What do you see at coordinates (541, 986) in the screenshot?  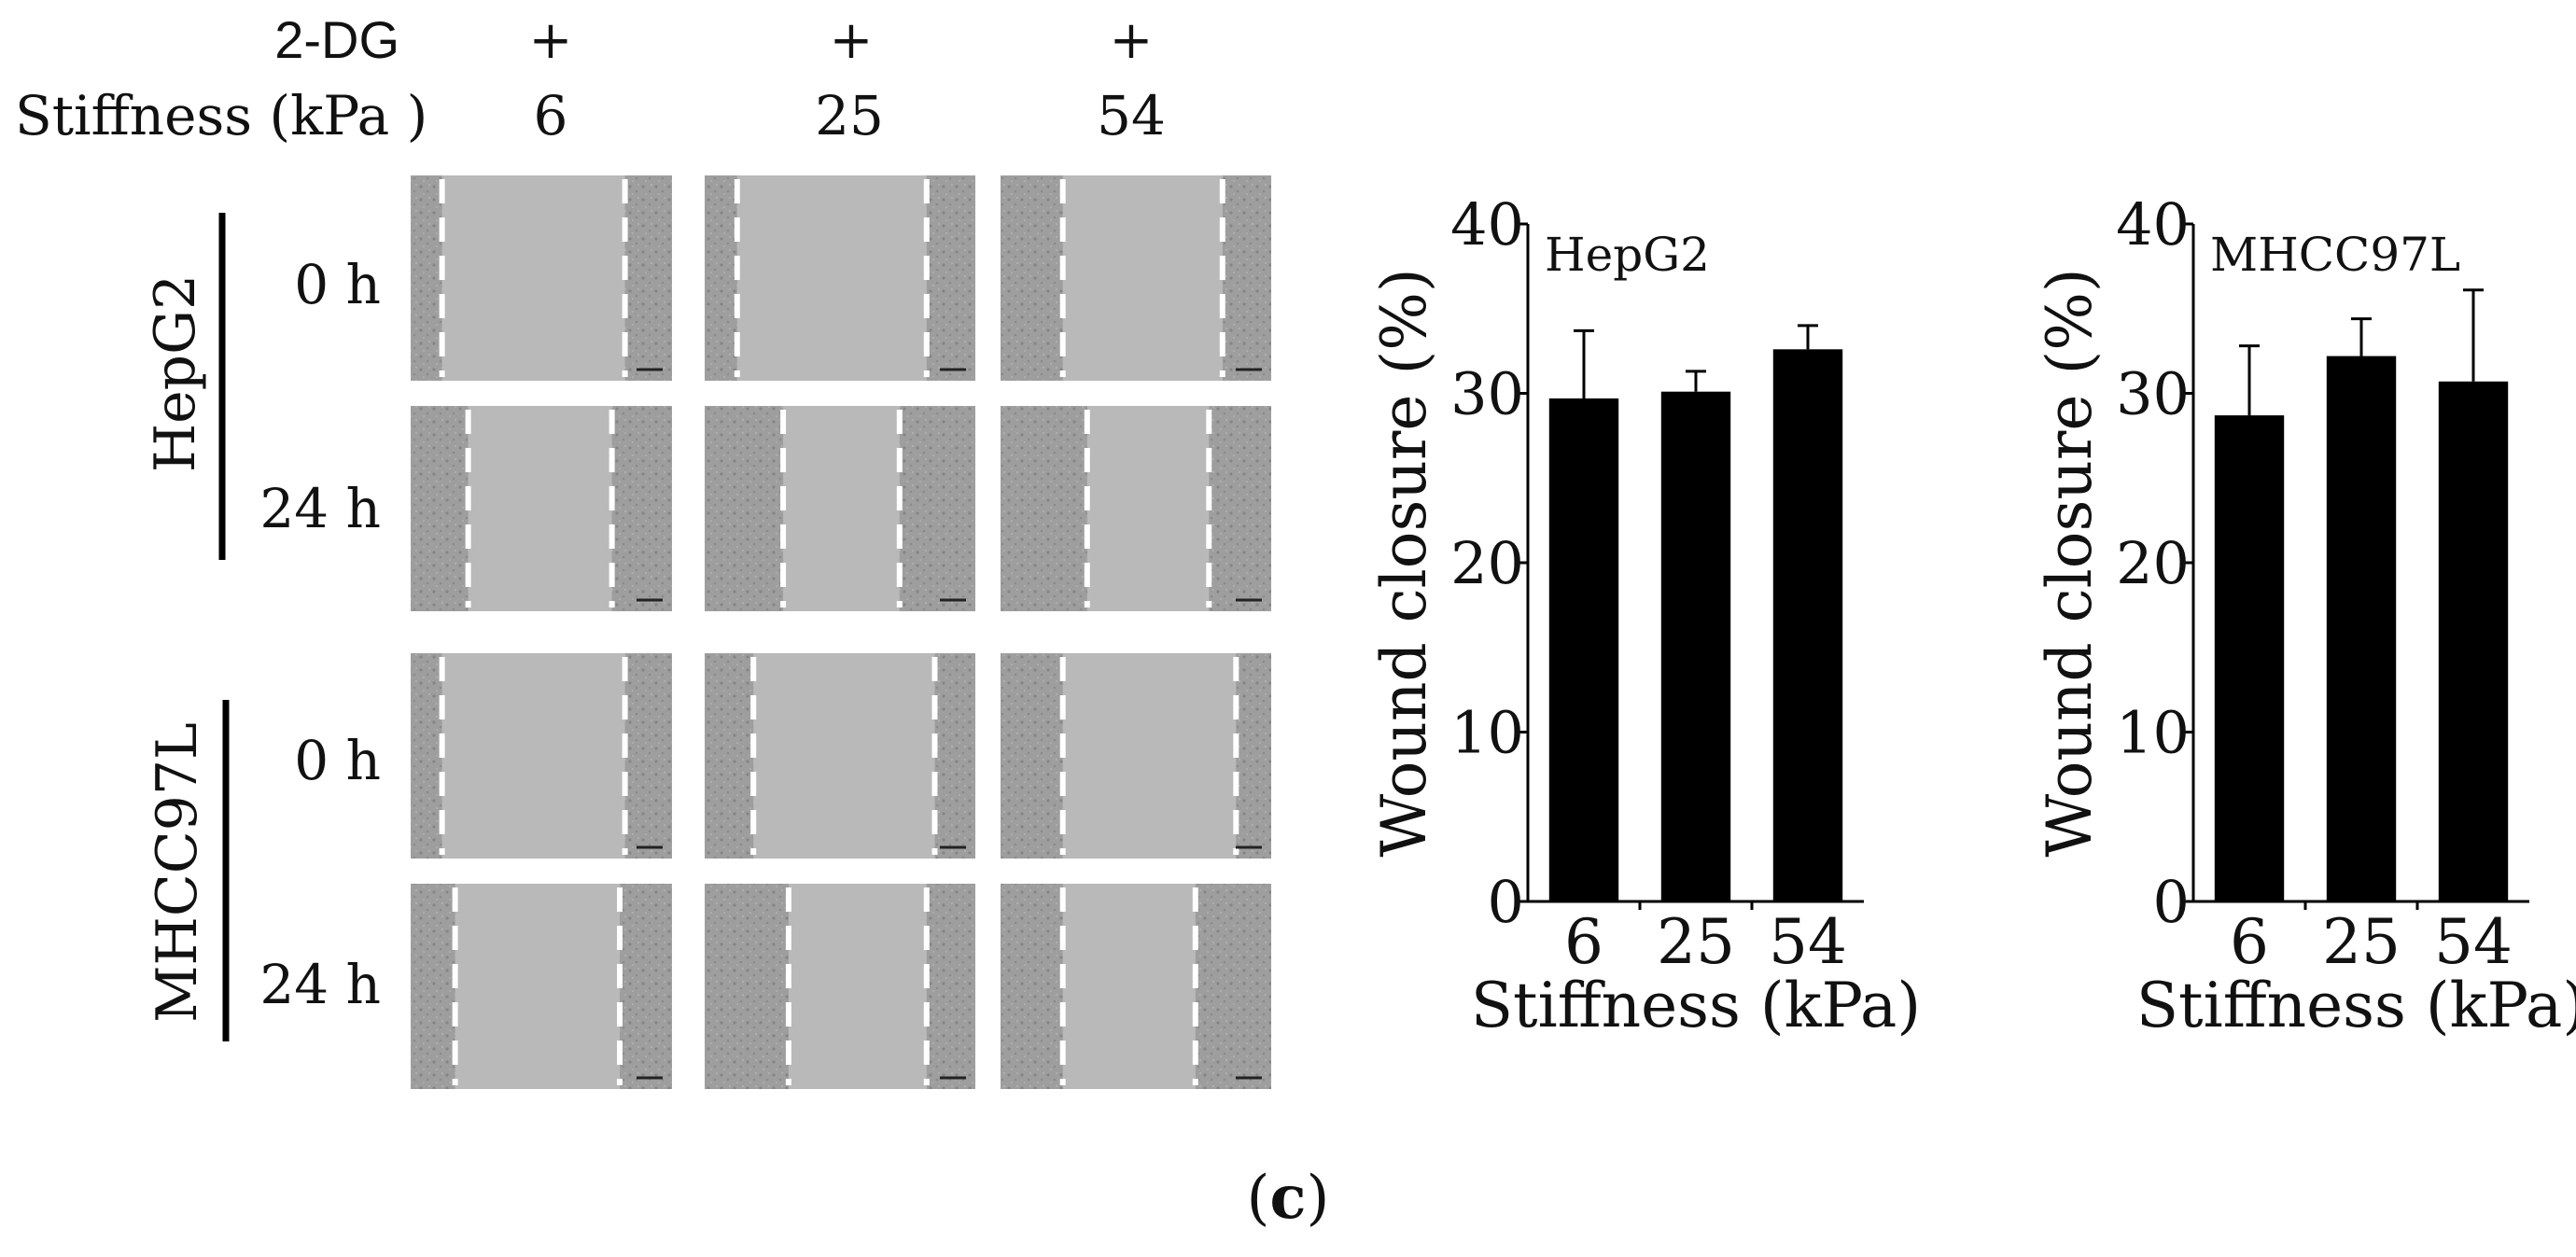 I see `micrograph-mhcc97l-24h-col1` at bounding box center [541, 986].